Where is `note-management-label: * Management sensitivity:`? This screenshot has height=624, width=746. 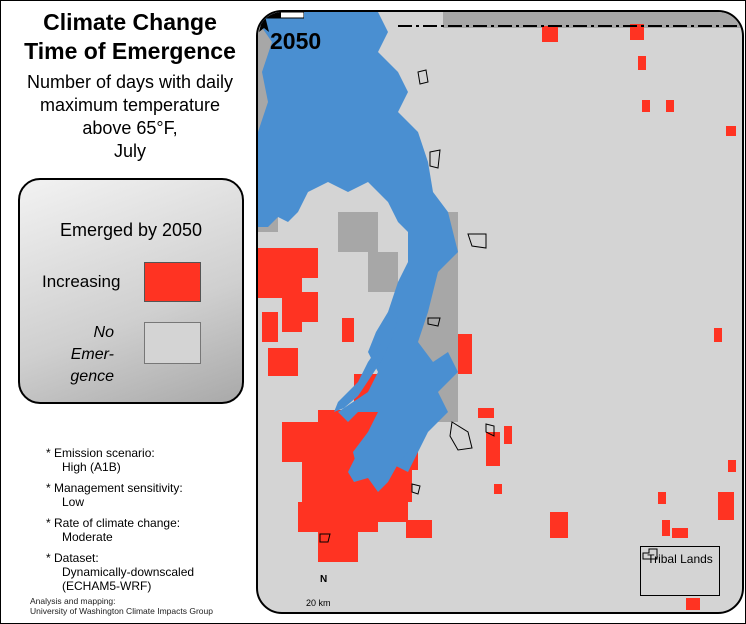 note-management-label: * Management sensitivity: is located at coordinates (114, 488).